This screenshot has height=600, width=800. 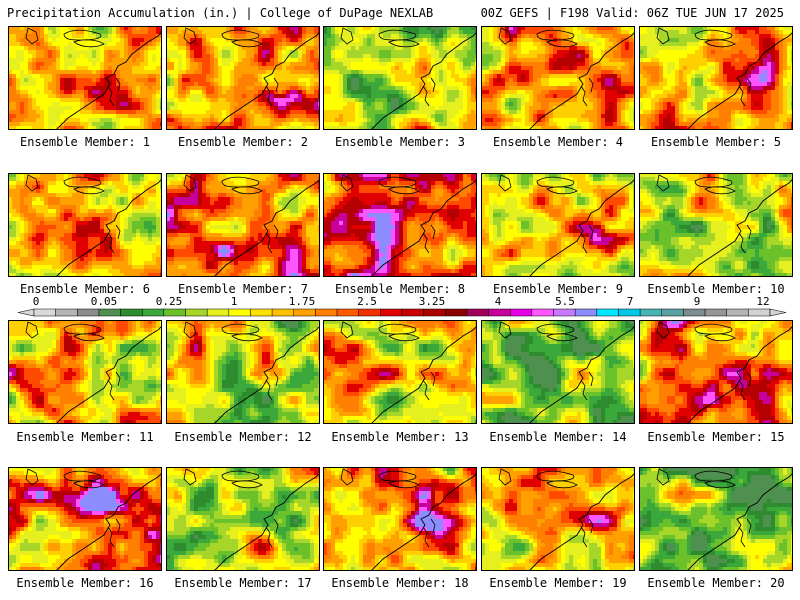 What do you see at coordinates (85, 437) in the screenshot?
I see `ensemble-member-label: Ensemble Member: 11` at bounding box center [85, 437].